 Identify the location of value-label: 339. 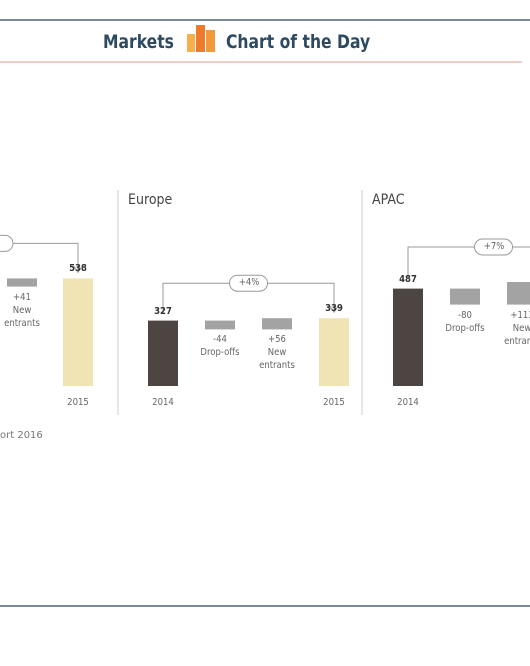
(334, 309).